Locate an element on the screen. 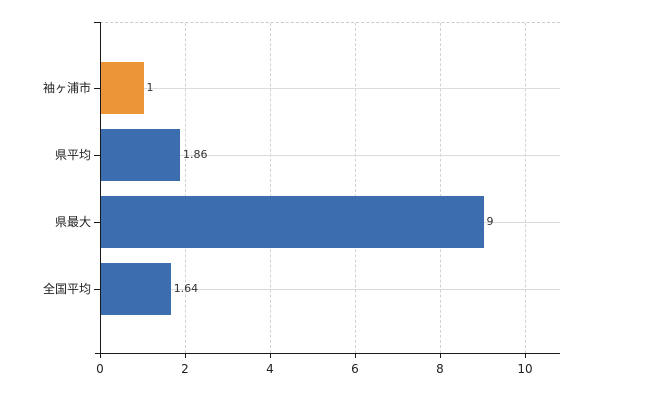 The image size is (650, 400). y-axis-top-tick is located at coordinates (97, 22).